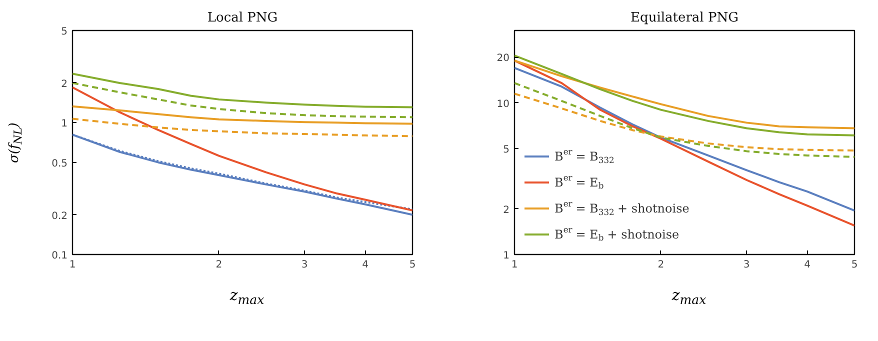 This screenshot has width=878, height=341. I want to click on chart-title: Local PNG, so click(242, 18).